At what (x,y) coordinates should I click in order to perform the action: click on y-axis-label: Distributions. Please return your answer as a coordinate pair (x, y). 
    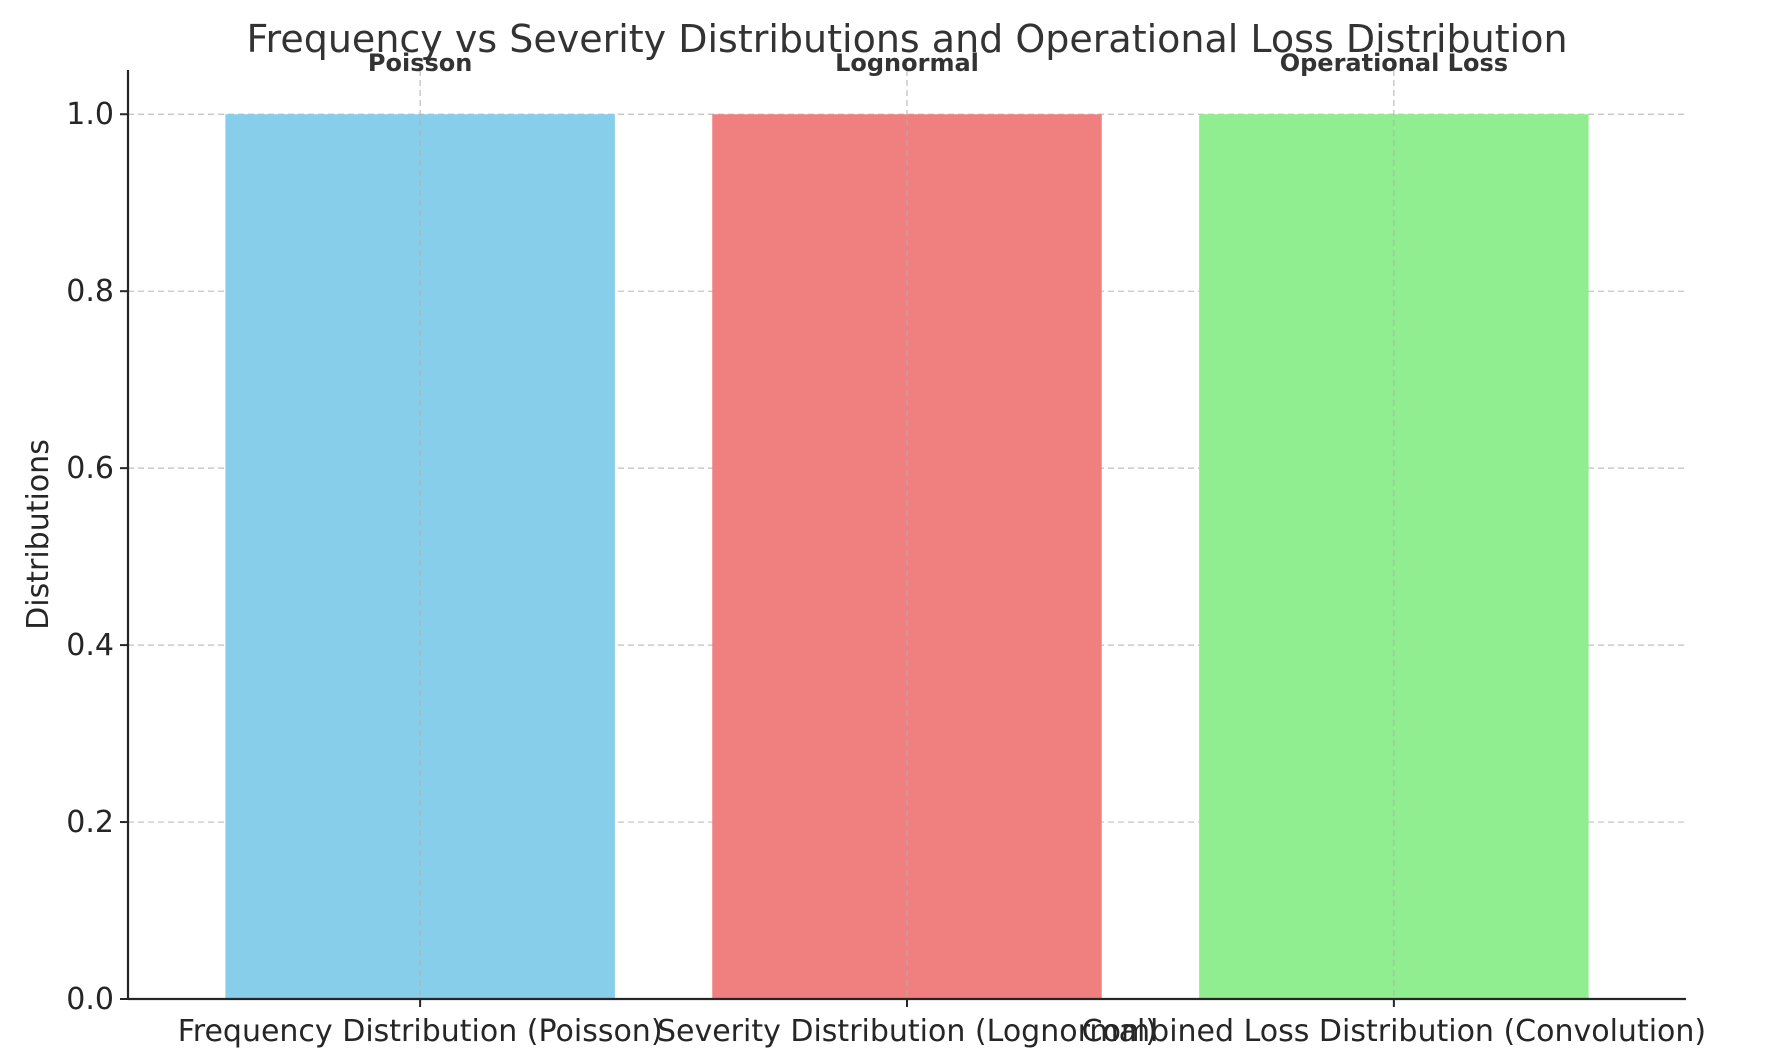
    Looking at the image, I should click on (38, 534).